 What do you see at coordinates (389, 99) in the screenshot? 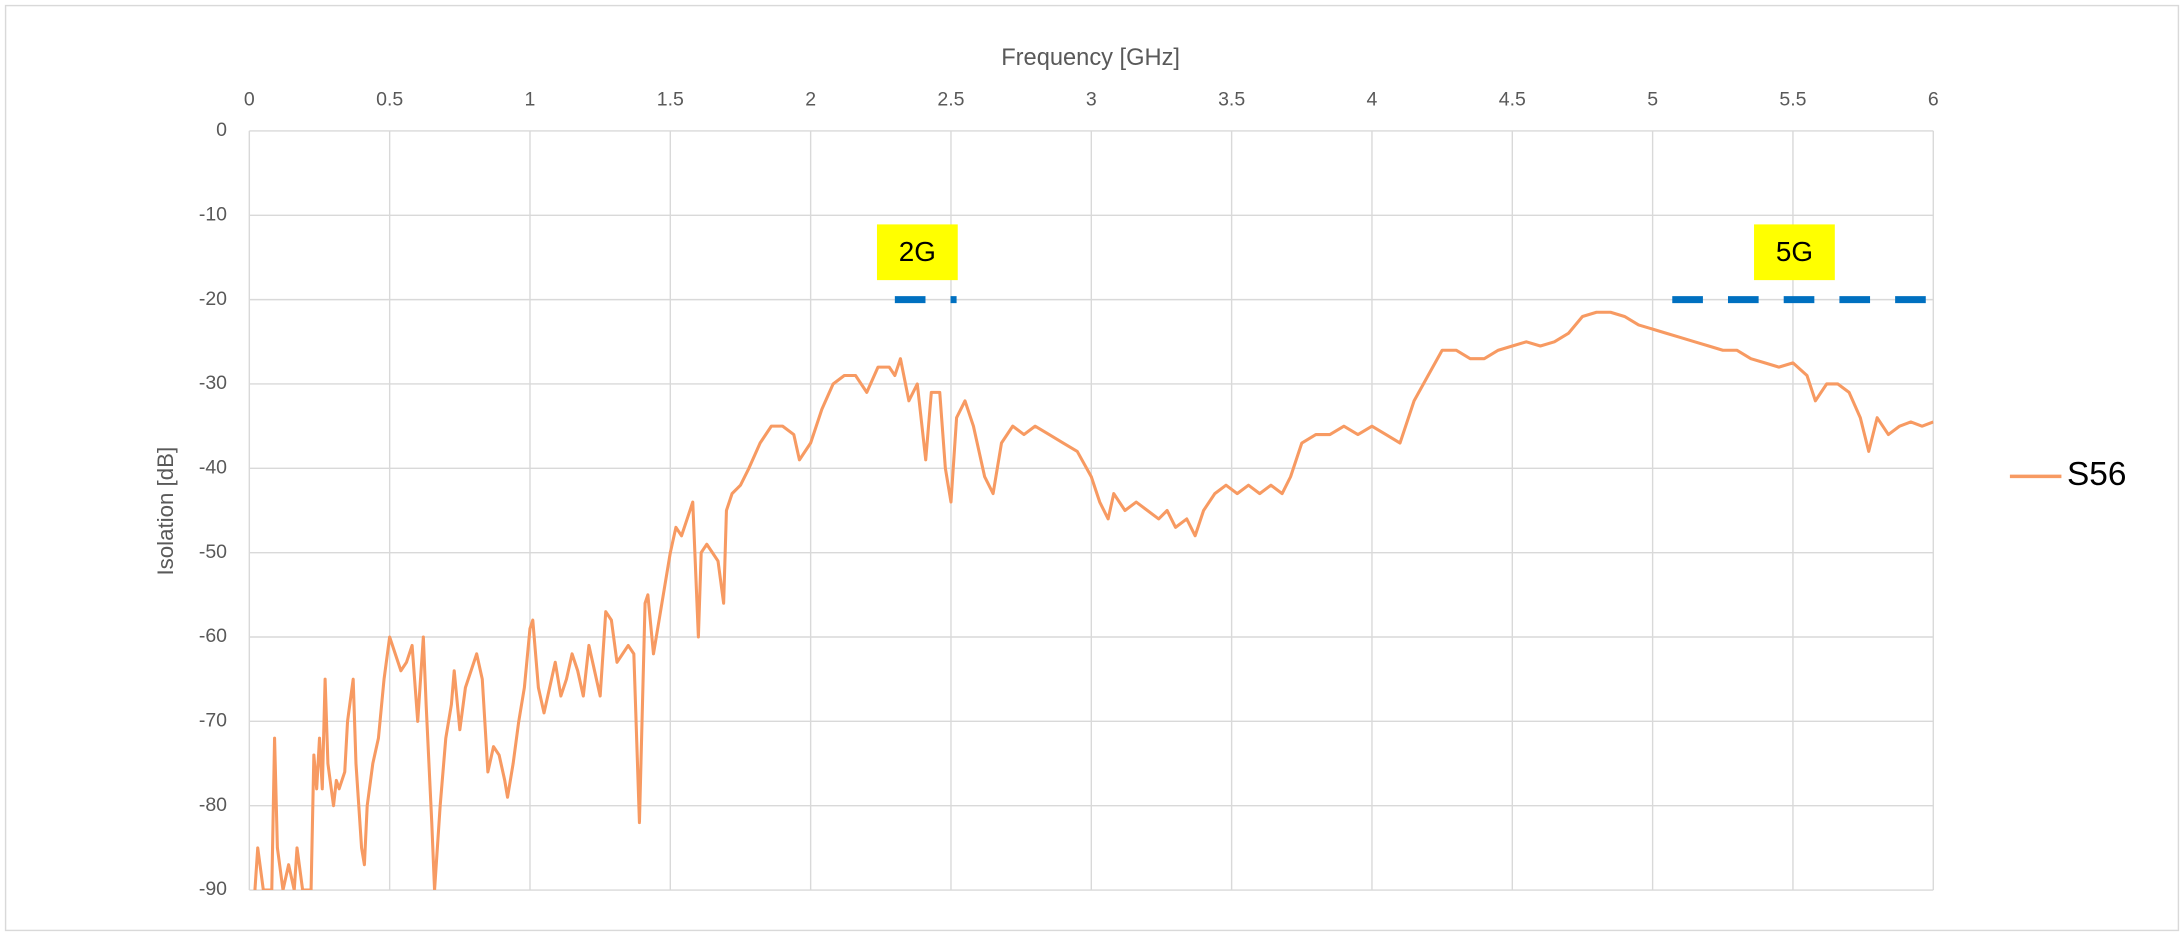
I see `x-tick-label: 0.5` at bounding box center [389, 99].